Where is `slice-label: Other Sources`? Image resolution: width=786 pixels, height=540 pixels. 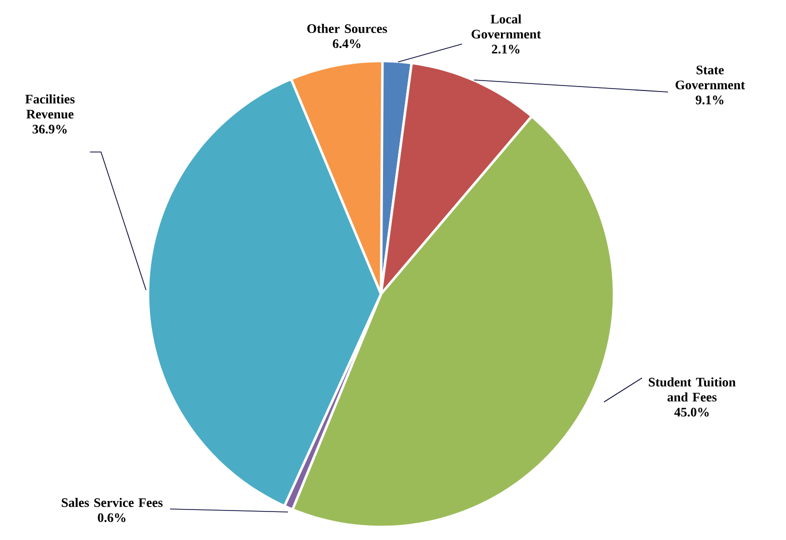 slice-label: Other Sources is located at coordinates (347, 29).